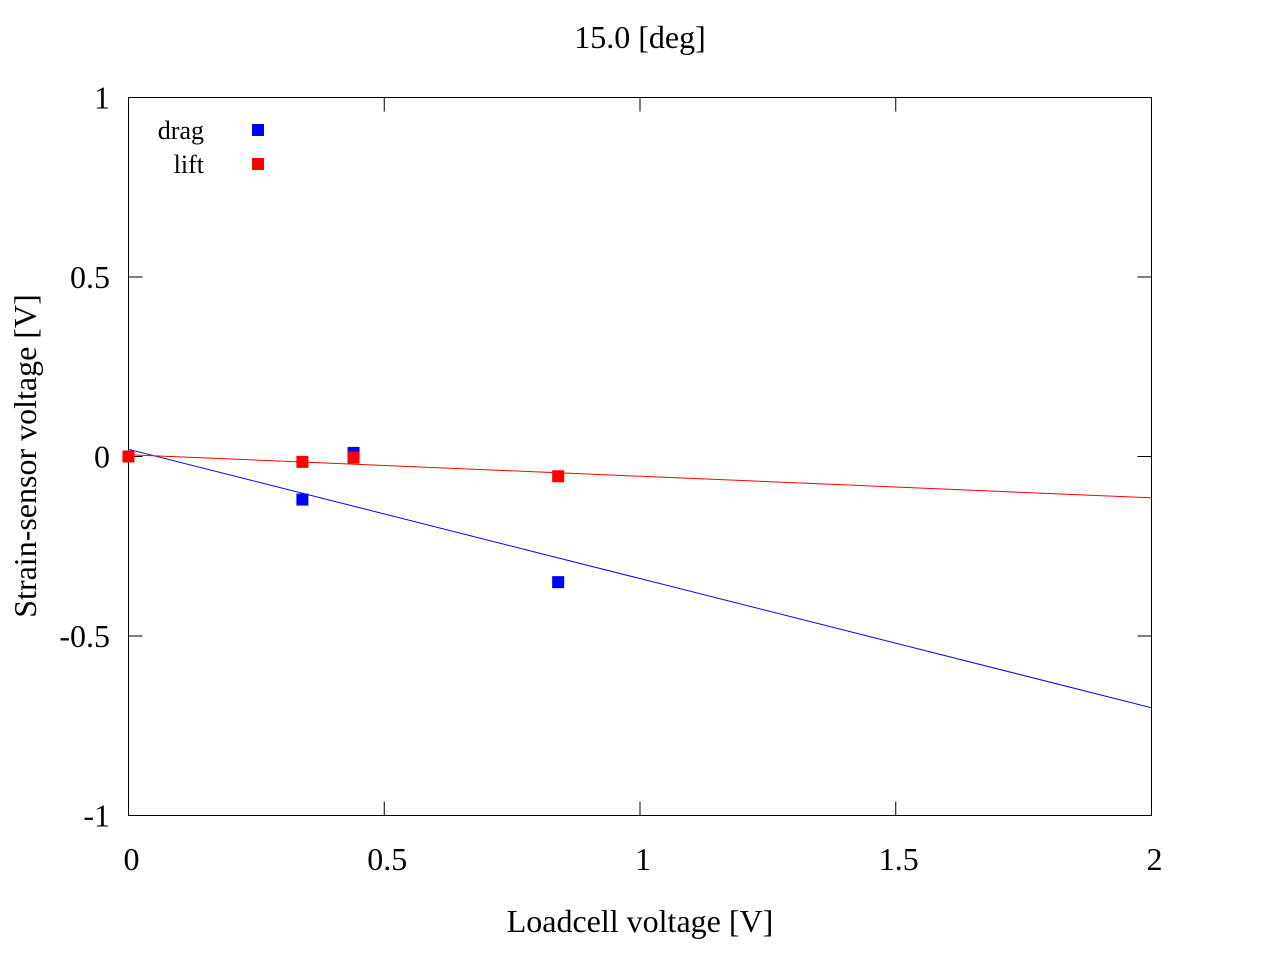 The image size is (1280, 960). I want to click on x-tick-label: 1.5, so click(899, 859).